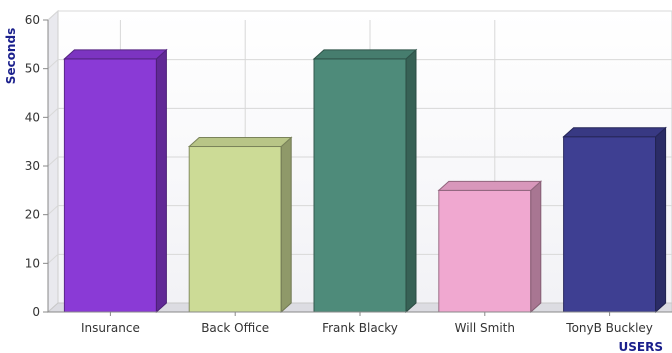  I want to click on x-tick-label: Will Smith, so click(485, 328).